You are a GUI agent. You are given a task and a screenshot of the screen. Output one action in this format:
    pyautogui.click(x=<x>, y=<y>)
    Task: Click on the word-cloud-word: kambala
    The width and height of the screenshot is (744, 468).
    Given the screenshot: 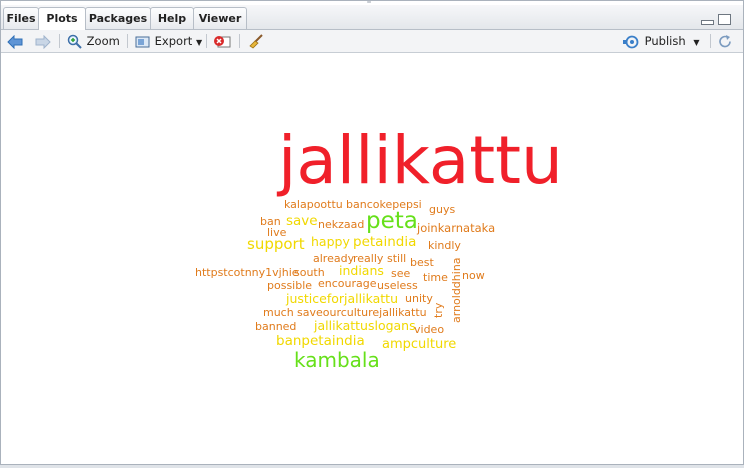 What is the action you would take?
    pyautogui.click(x=337, y=360)
    